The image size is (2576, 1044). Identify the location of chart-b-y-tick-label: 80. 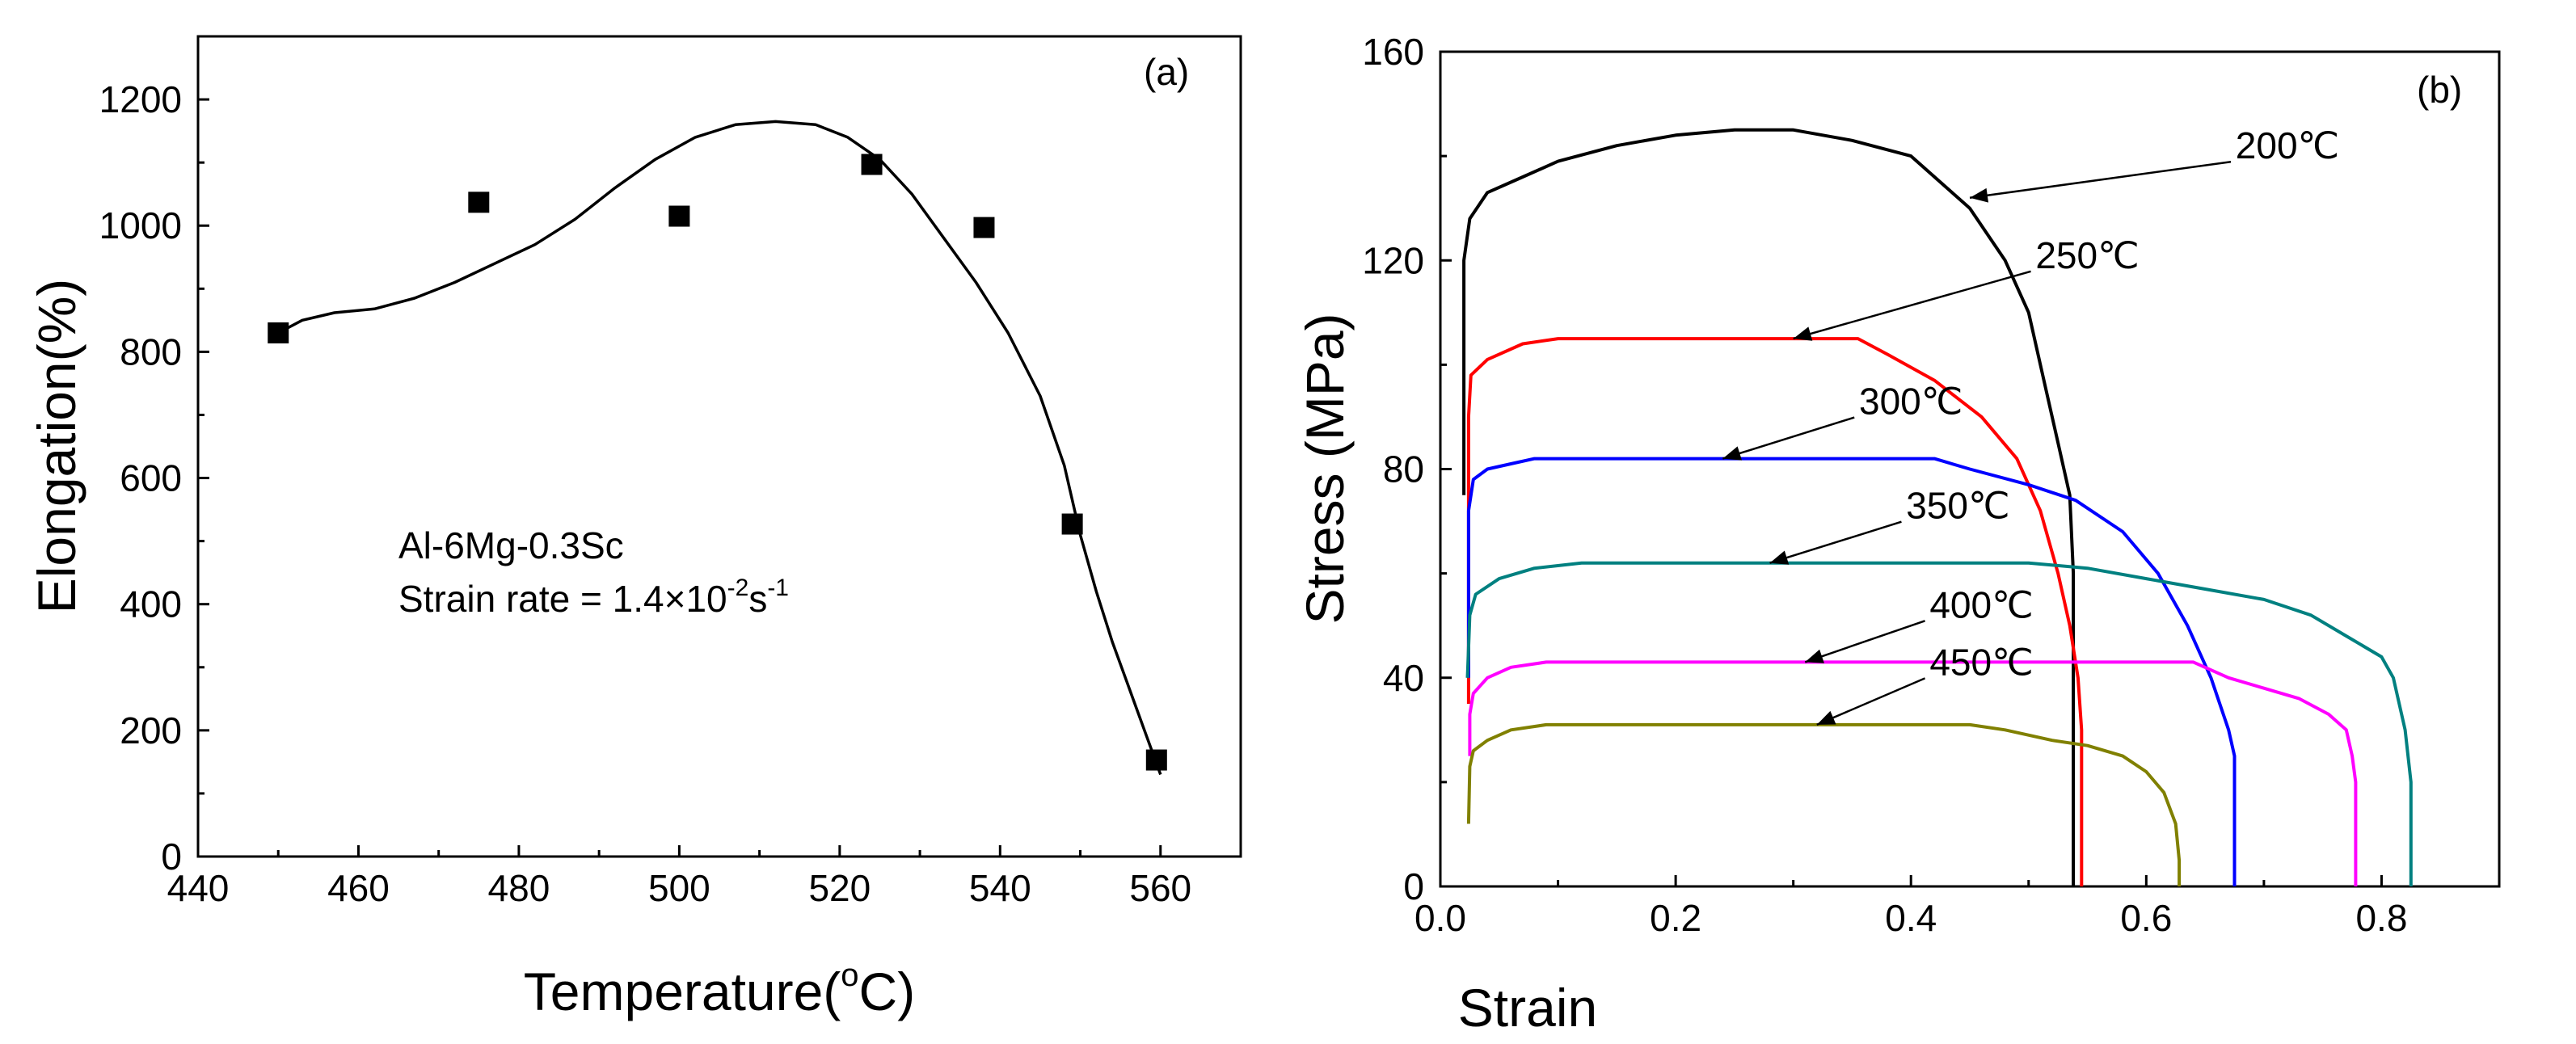
(1403, 469).